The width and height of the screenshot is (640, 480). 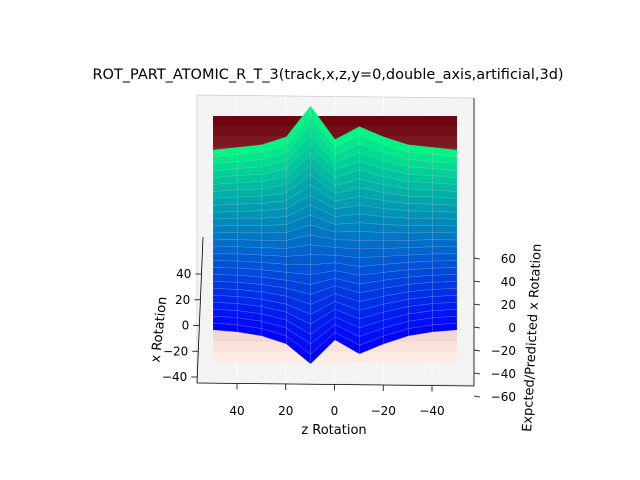 I want to click on vertical-tick-label: −60, so click(x=503, y=397).